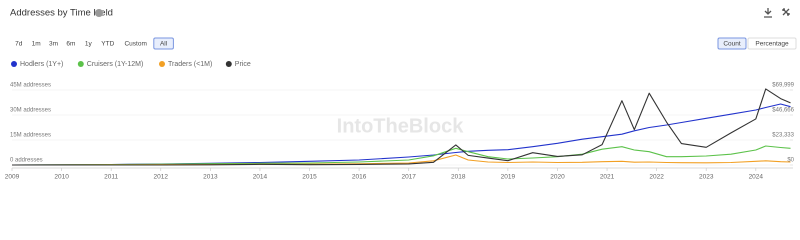 This screenshot has height=240, width=800. I want to click on y2-tick-label: $23,333, so click(783, 136).